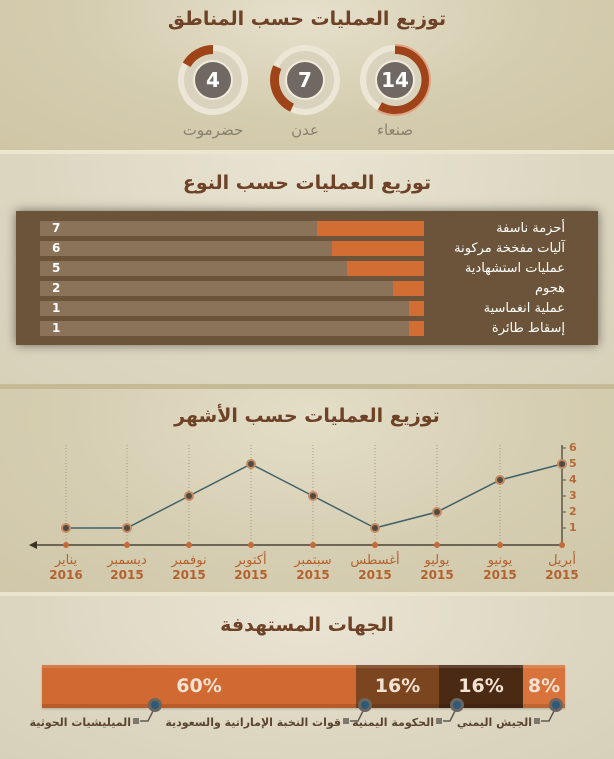 The image size is (614, 759). I want to click on type-label: أحزمة ناسفة, so click(530, 228).